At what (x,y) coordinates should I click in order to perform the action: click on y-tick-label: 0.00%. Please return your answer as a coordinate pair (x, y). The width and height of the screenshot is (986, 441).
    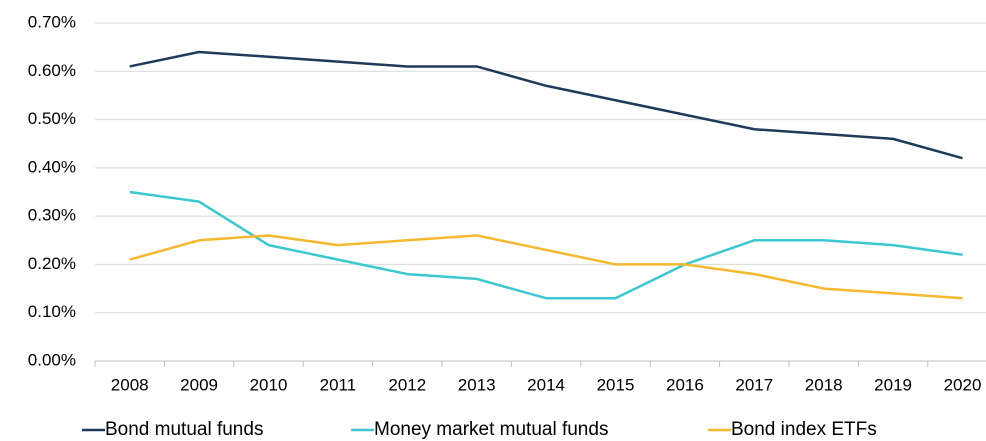
    Looking at the image, I should click on (52, 359).